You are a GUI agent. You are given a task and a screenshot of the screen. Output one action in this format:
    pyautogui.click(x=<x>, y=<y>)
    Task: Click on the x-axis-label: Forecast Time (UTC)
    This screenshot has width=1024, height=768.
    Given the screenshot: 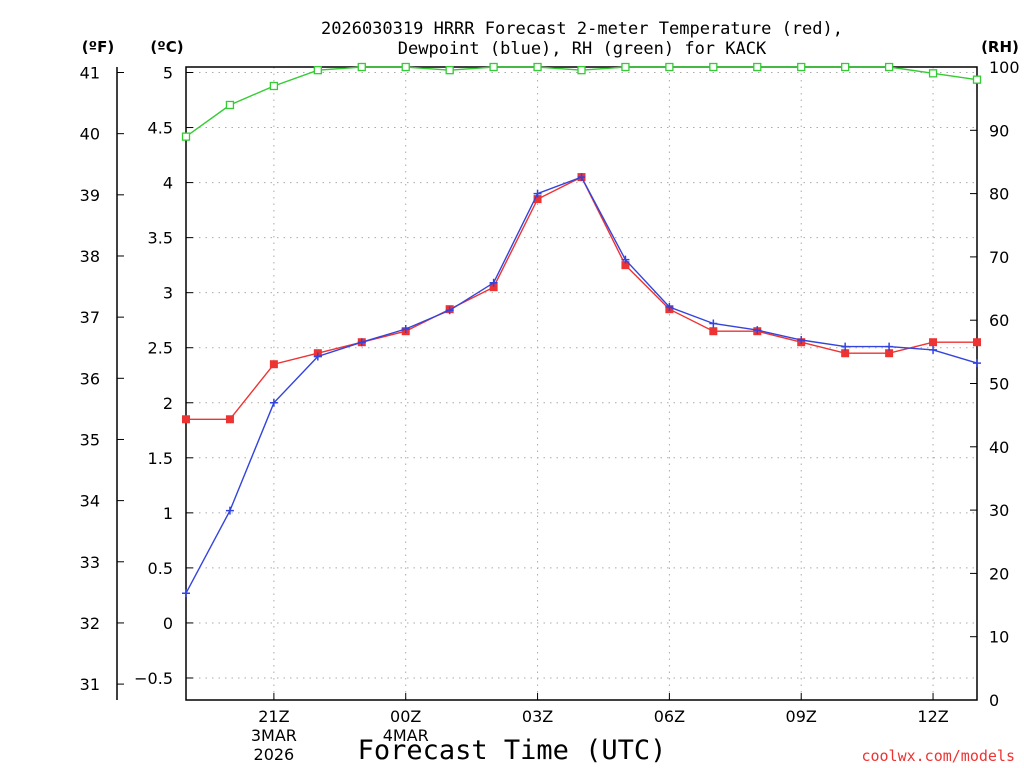 What is the action you would take?
    pyautogui.click(x=512, y=750)
    